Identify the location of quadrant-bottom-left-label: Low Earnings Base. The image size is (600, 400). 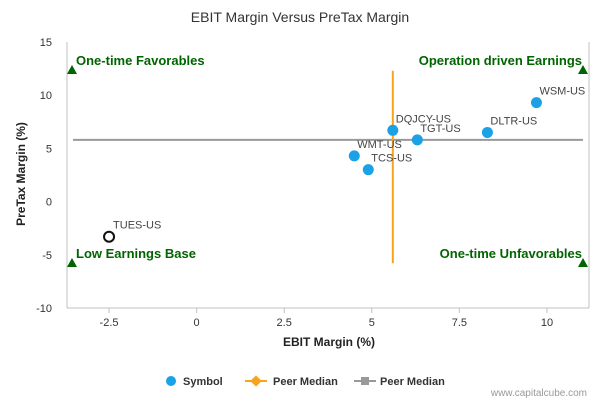
(136, 253).